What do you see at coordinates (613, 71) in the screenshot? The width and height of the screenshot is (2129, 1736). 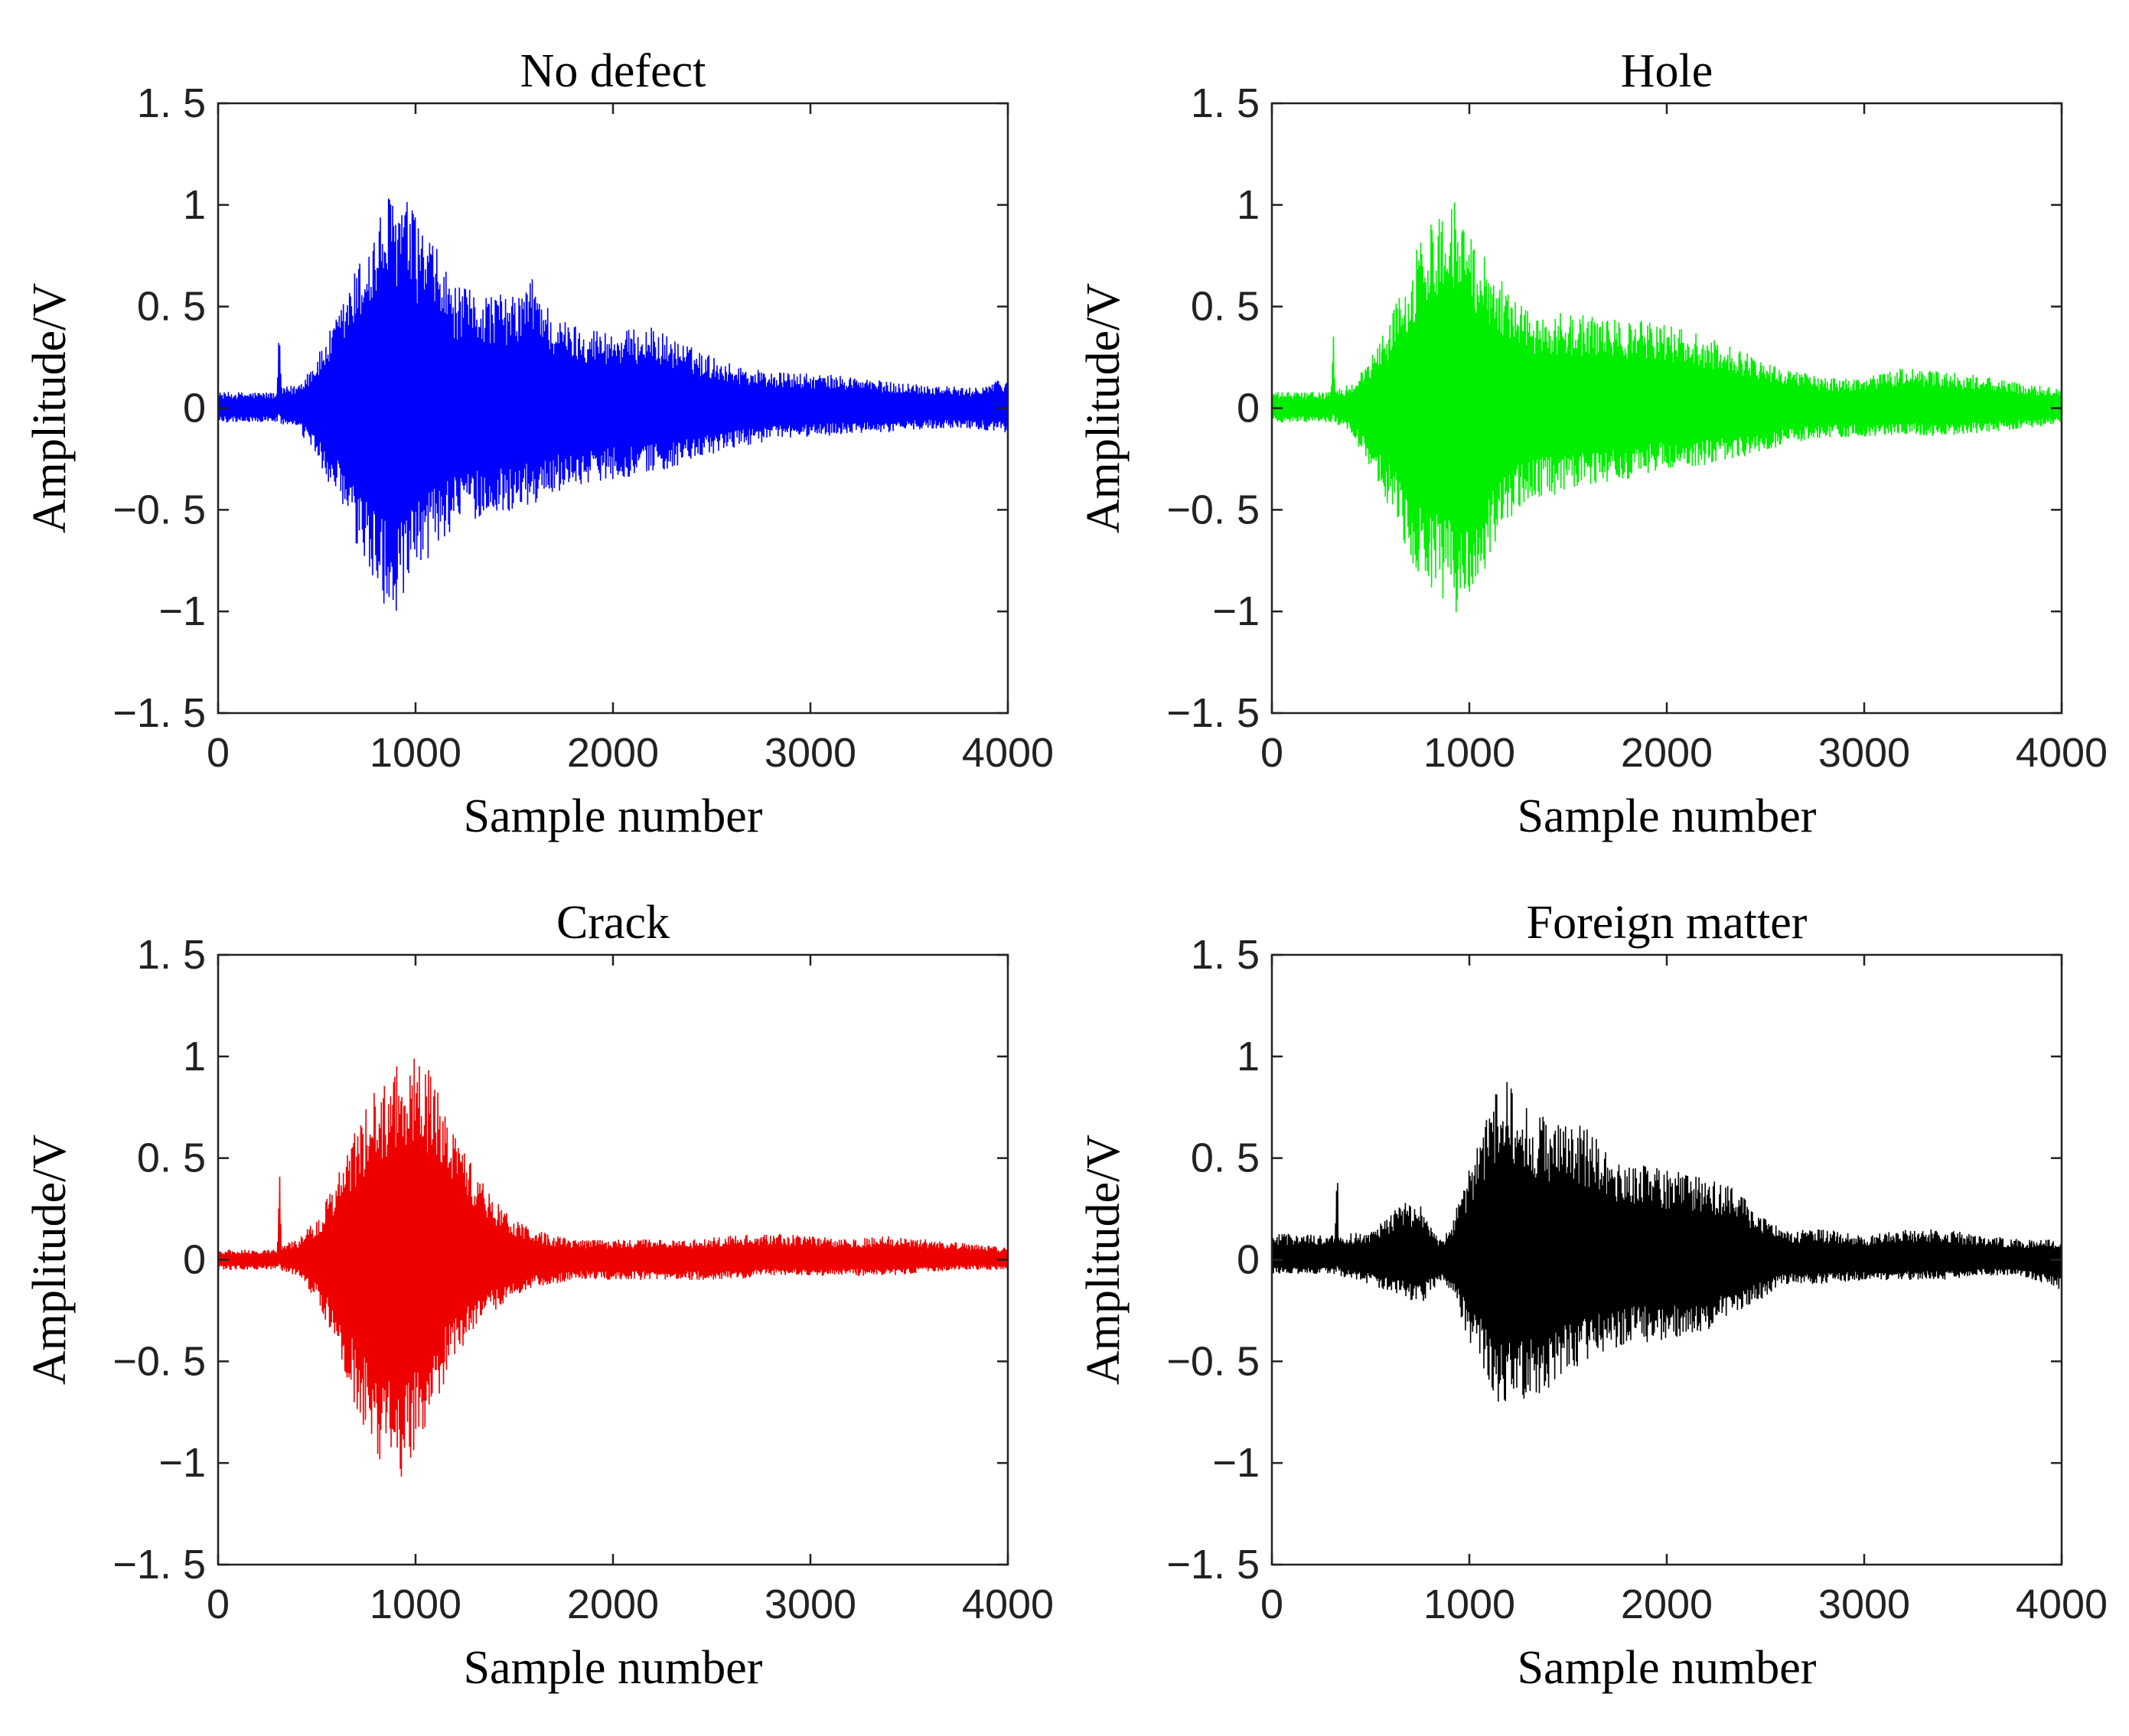 I see `chart-title: No defect` at bounding box center [613, 71].